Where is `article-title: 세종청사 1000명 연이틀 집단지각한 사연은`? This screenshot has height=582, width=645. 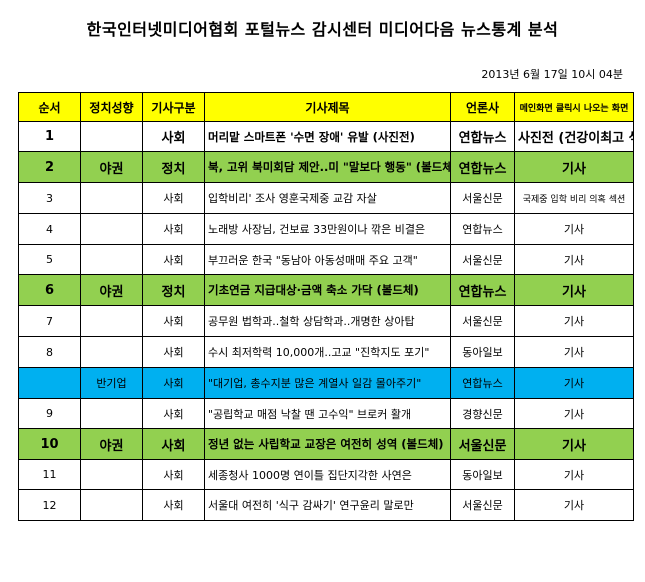 article-title: 세종청사 1000명 연이틀 집단지각한 사연은 is located at coordinates (327, 474).